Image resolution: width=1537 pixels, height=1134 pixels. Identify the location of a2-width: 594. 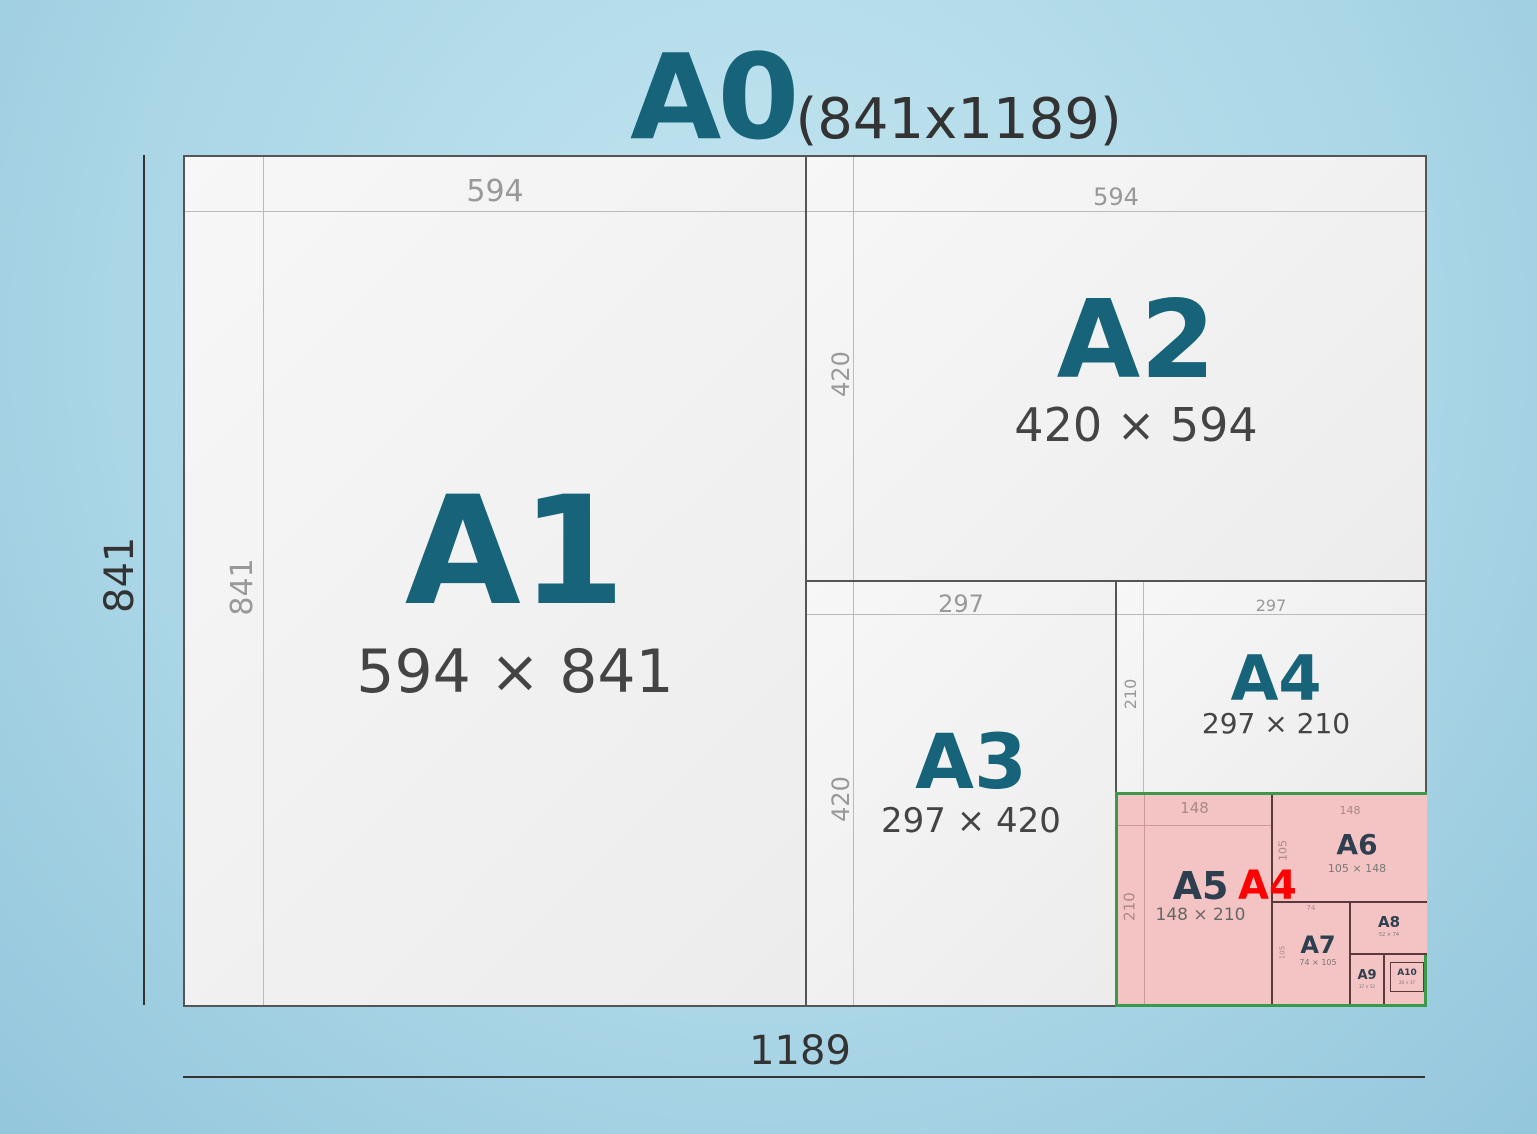
(1116, 197).